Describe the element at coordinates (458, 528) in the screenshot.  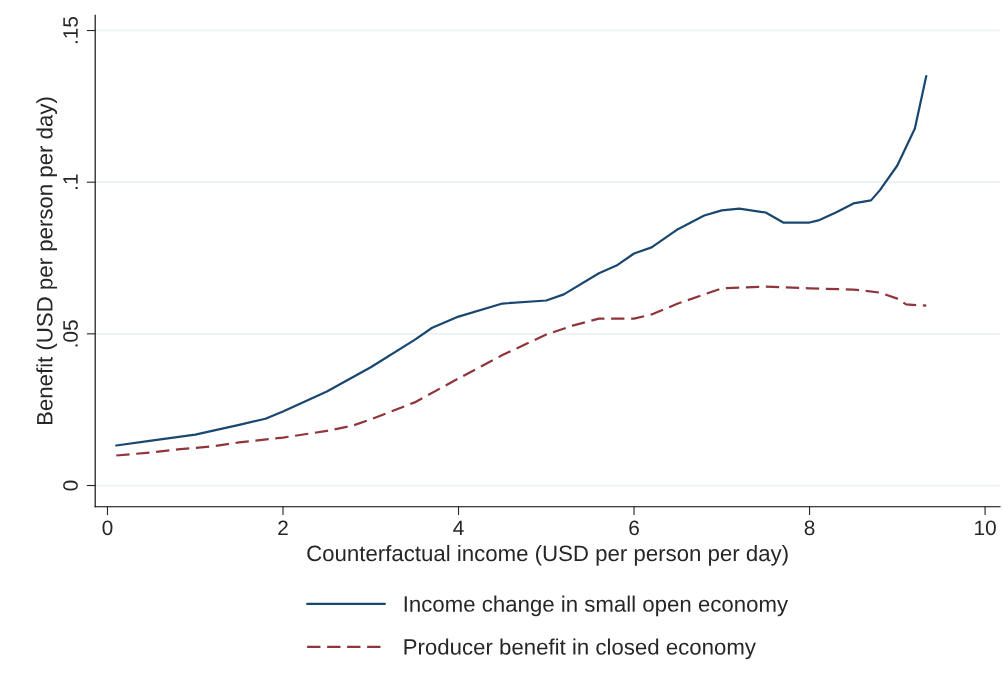
I see `x-tick-label: 4` at that location.